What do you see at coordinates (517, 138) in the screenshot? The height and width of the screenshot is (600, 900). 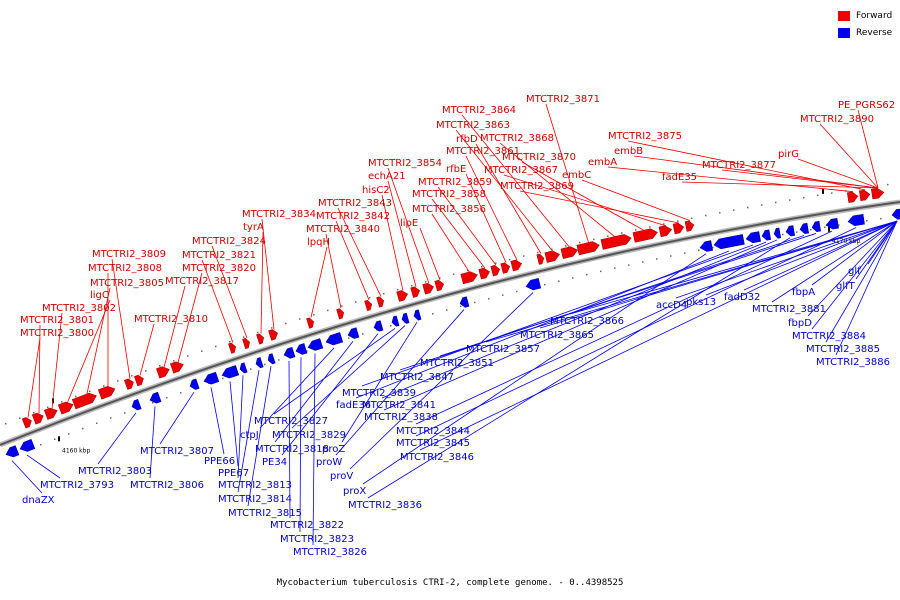 I see `forward-gene-label: MTCTRI2_3868` at bounding box center [517, 138].